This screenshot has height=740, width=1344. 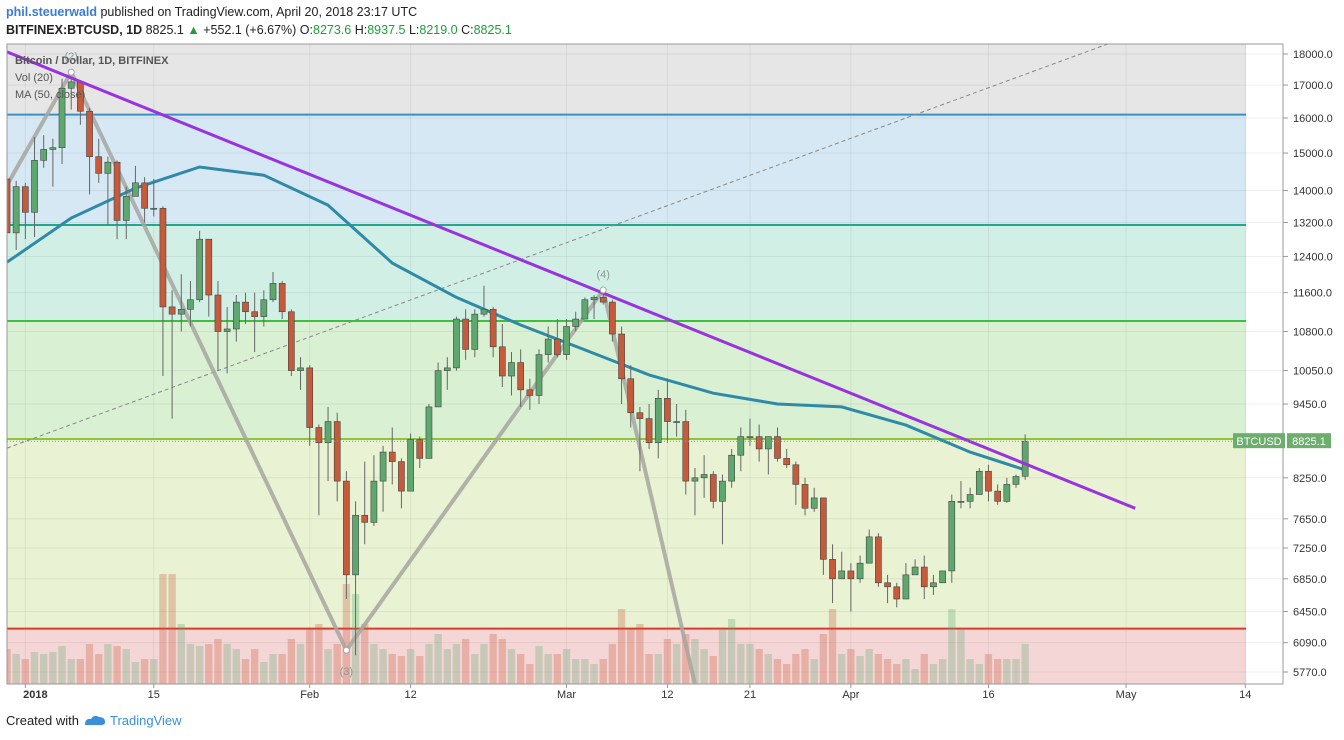 What do you see at coordinates (1310, 520) in the screenshot?
I see `y-tick-label: 7650.0` at bounding box center [1310, 520].